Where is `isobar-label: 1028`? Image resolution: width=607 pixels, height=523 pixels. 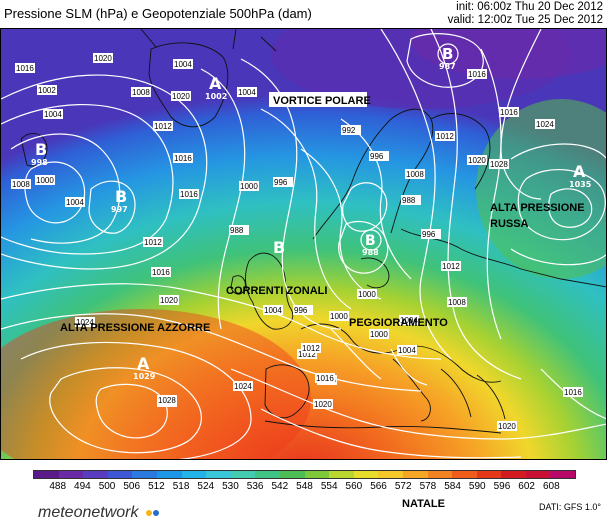 isobar-label: 1028 is located at coordinates (499, 164).